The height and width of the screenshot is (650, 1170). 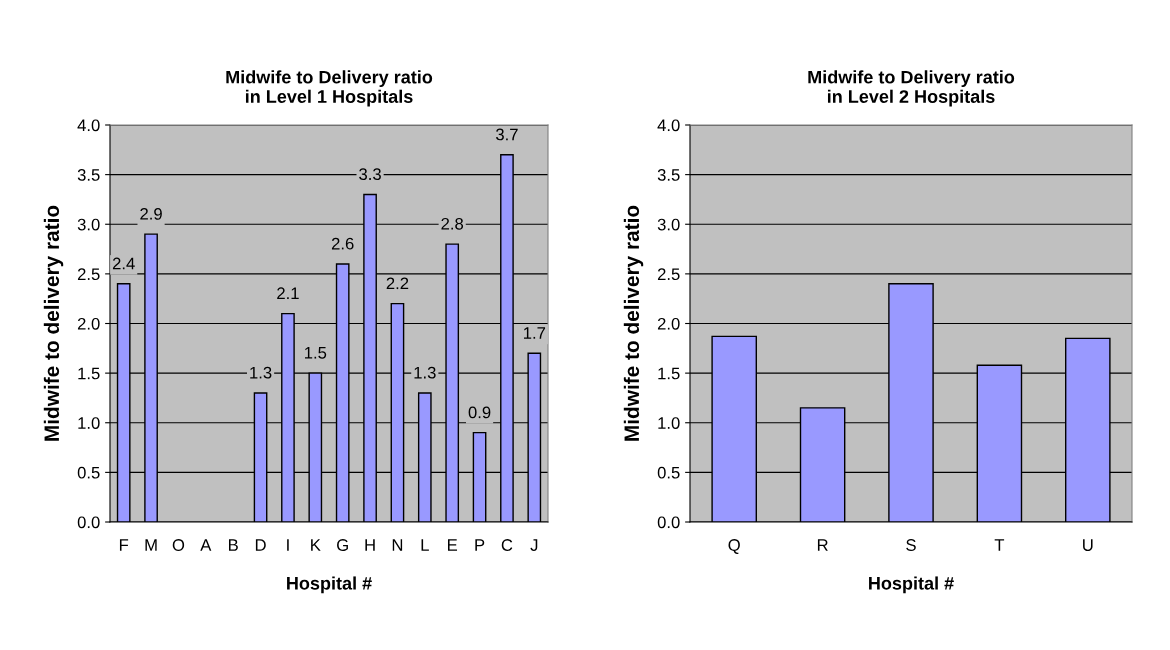 I want to click on x-tick-label: Q, so click(x=734, y=546).